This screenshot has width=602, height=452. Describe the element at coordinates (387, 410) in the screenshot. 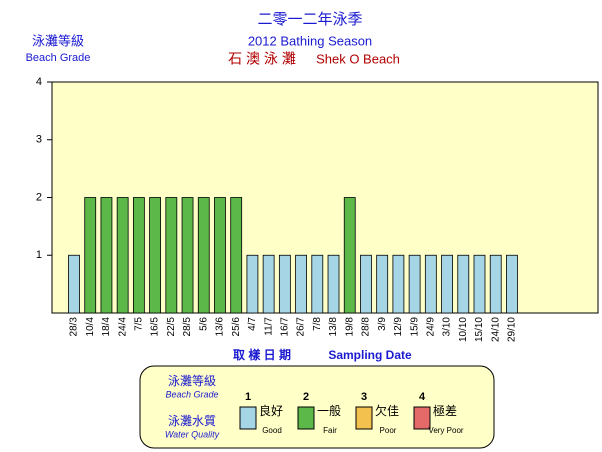

I see `legend-label-zh: 欠佳` at that location.